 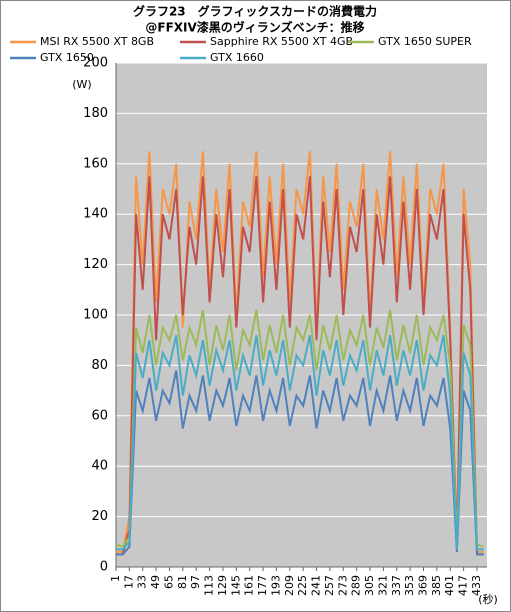 I want to click on y-axis-label: (W), so click(x=81, y=84).